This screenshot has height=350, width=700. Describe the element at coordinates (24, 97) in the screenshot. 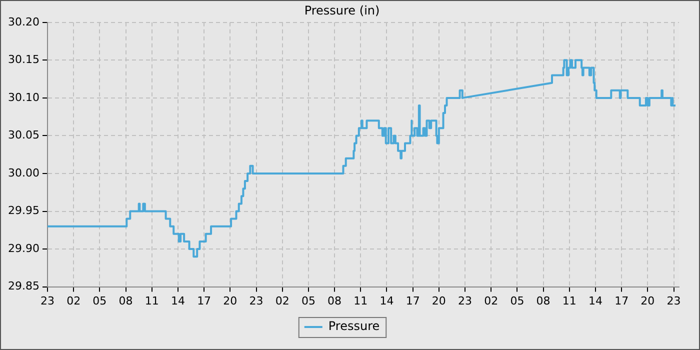

I see `y-tick-label: 30.10` at that location.